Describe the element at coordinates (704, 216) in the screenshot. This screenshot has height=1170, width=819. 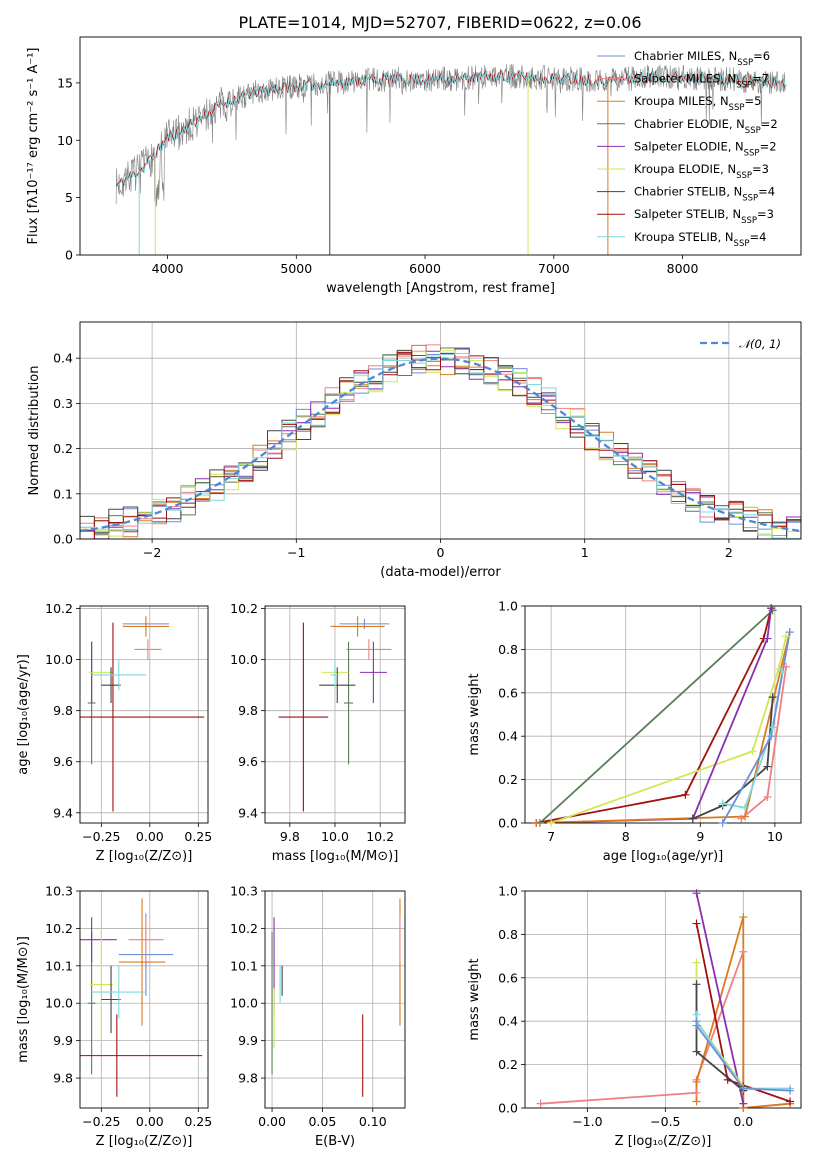
I see `legend-entry: Salpeter STELIB, NSSP=3` at that location.